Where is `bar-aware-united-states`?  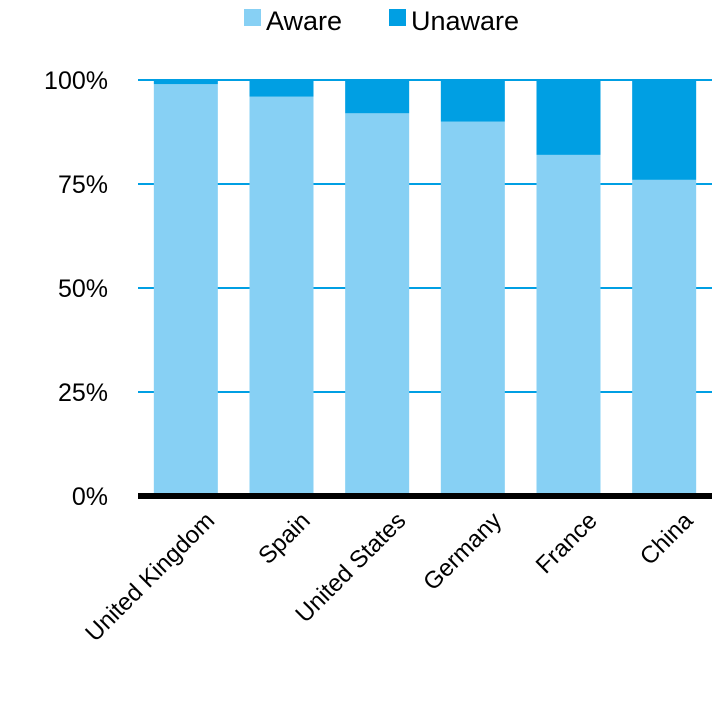 bar-aware-united-states is located at coordinates (377, 304).